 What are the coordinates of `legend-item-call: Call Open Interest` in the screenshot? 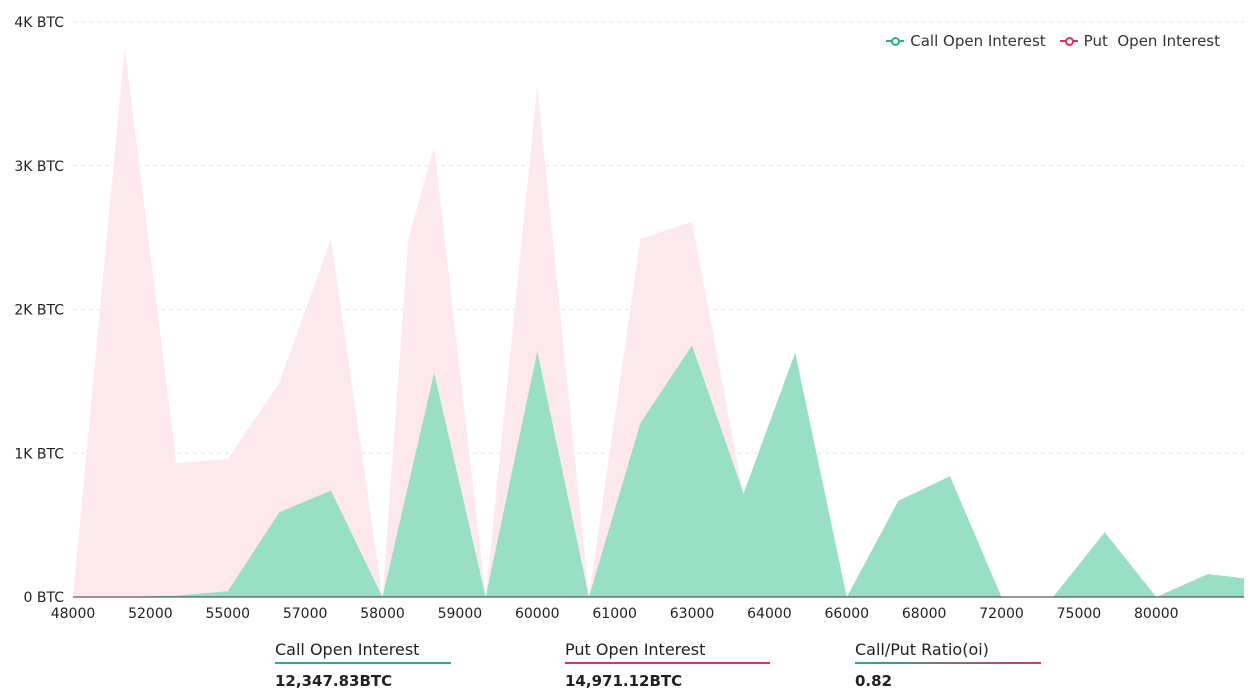 It's located at (966, 41).